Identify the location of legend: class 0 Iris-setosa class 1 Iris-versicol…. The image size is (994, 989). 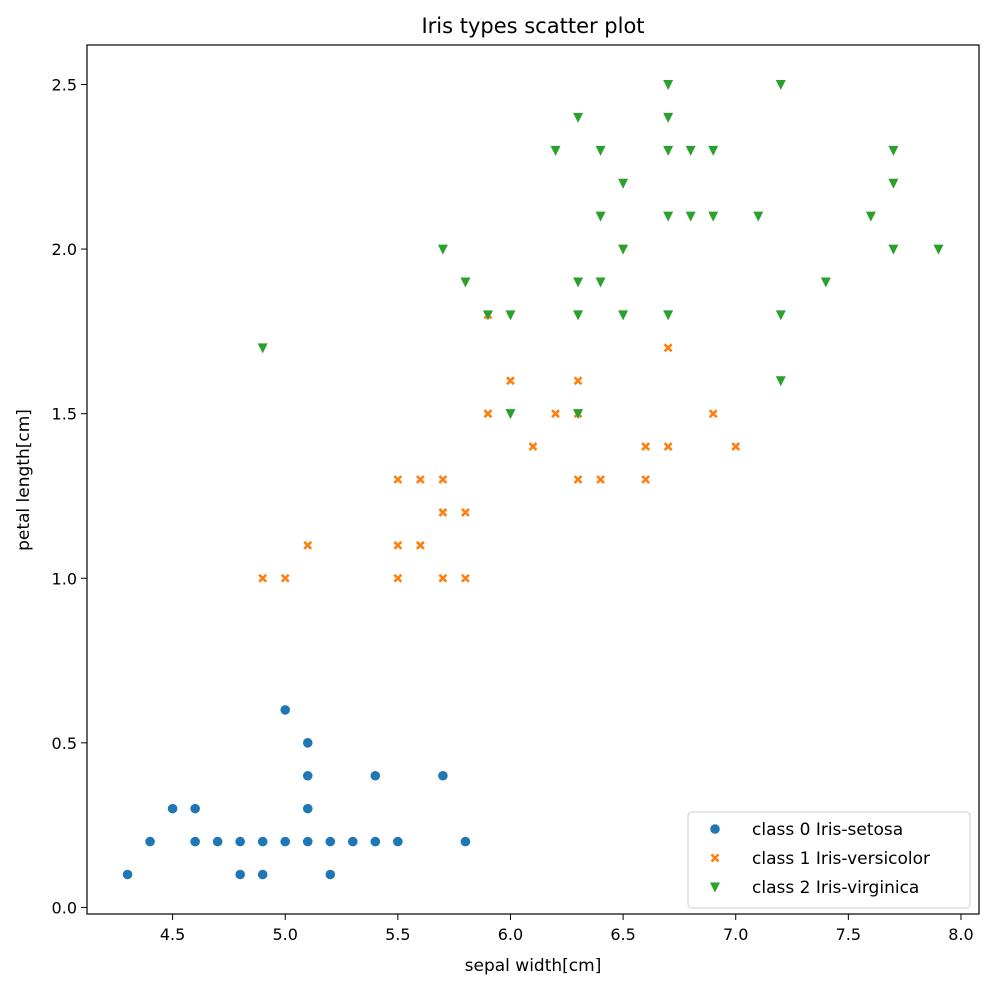
(829, 860).